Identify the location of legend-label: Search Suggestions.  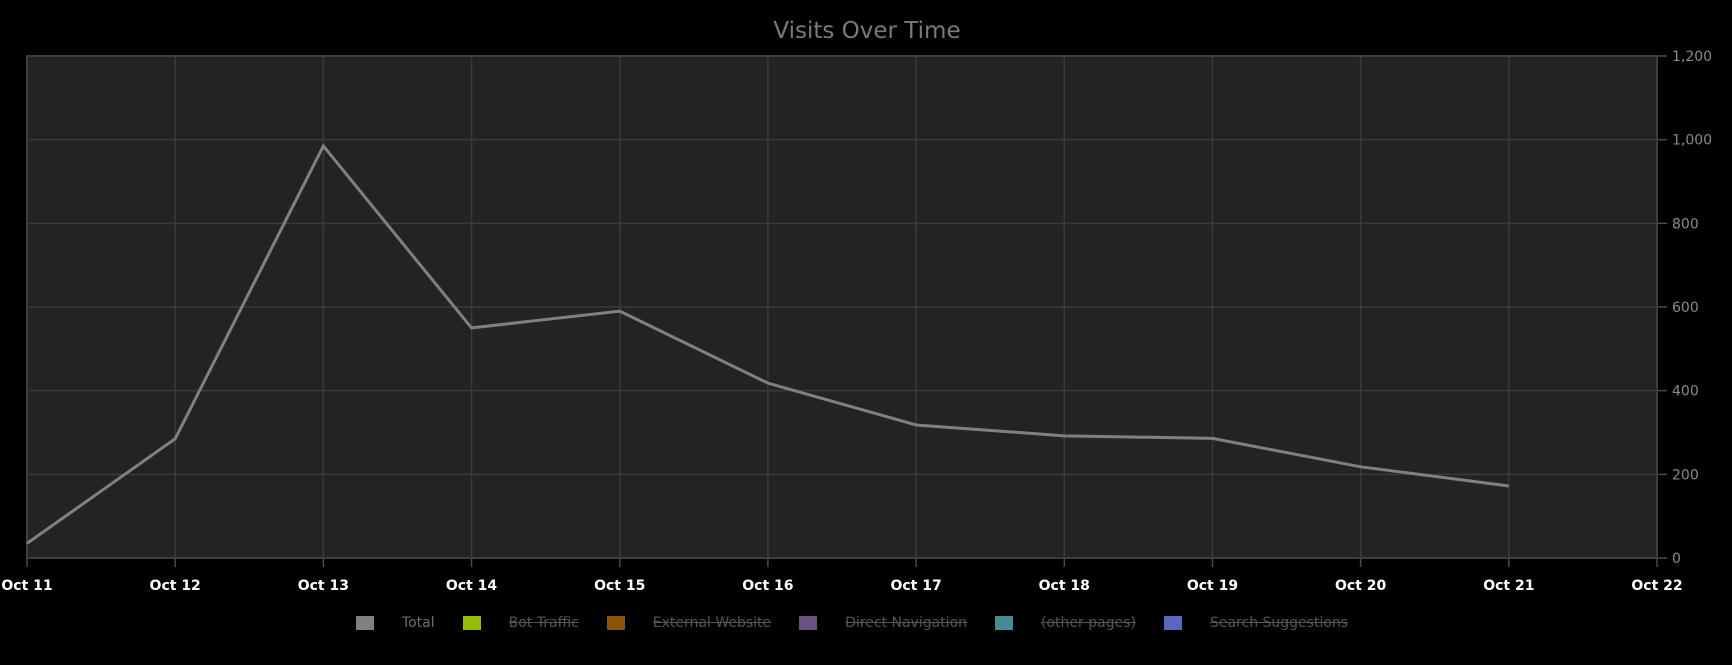
(1279, 623).